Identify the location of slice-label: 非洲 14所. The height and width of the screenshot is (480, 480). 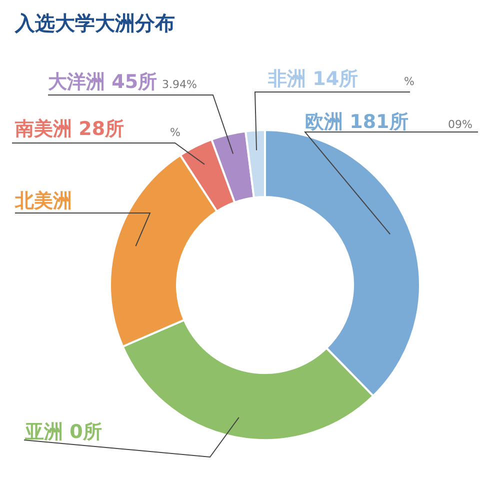
(312, 79).